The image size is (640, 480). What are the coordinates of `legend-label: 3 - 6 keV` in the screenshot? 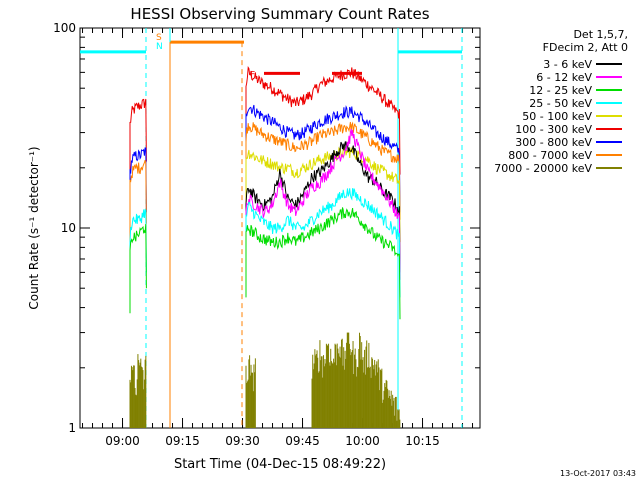 It's located at (567, 64).